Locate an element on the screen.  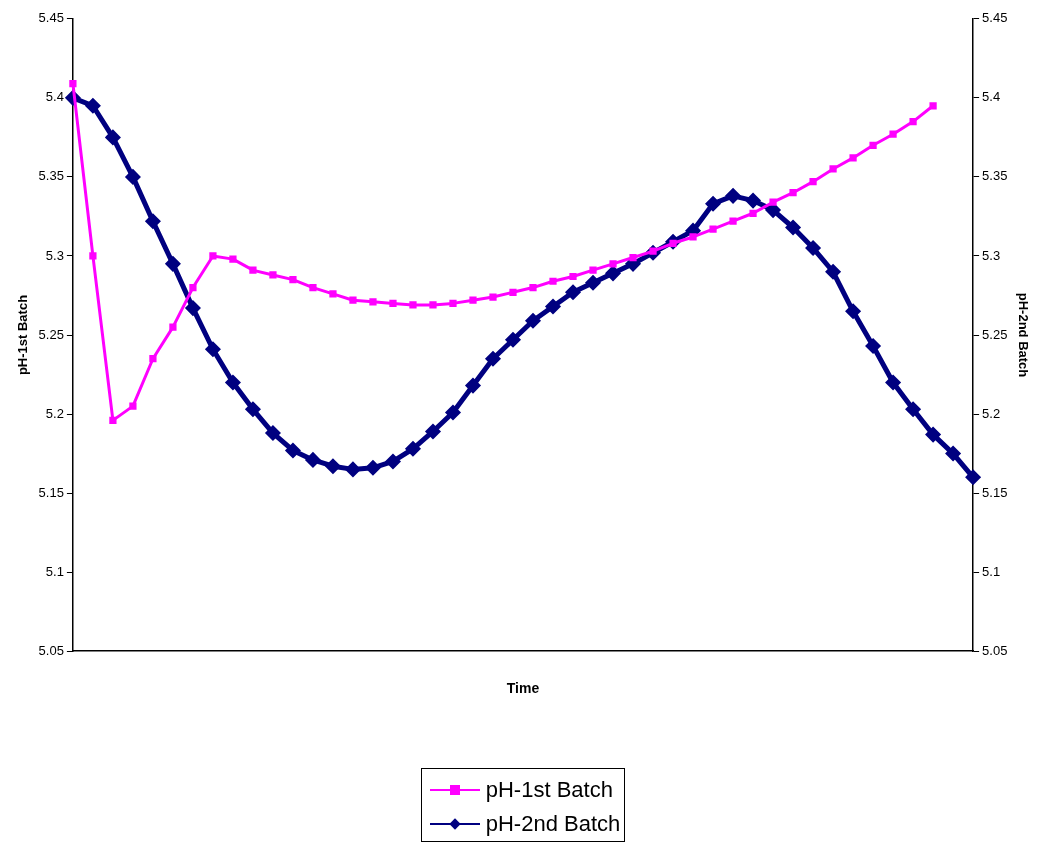
legend-label: pH-2nd Batch is located at coordinates (553, 824).